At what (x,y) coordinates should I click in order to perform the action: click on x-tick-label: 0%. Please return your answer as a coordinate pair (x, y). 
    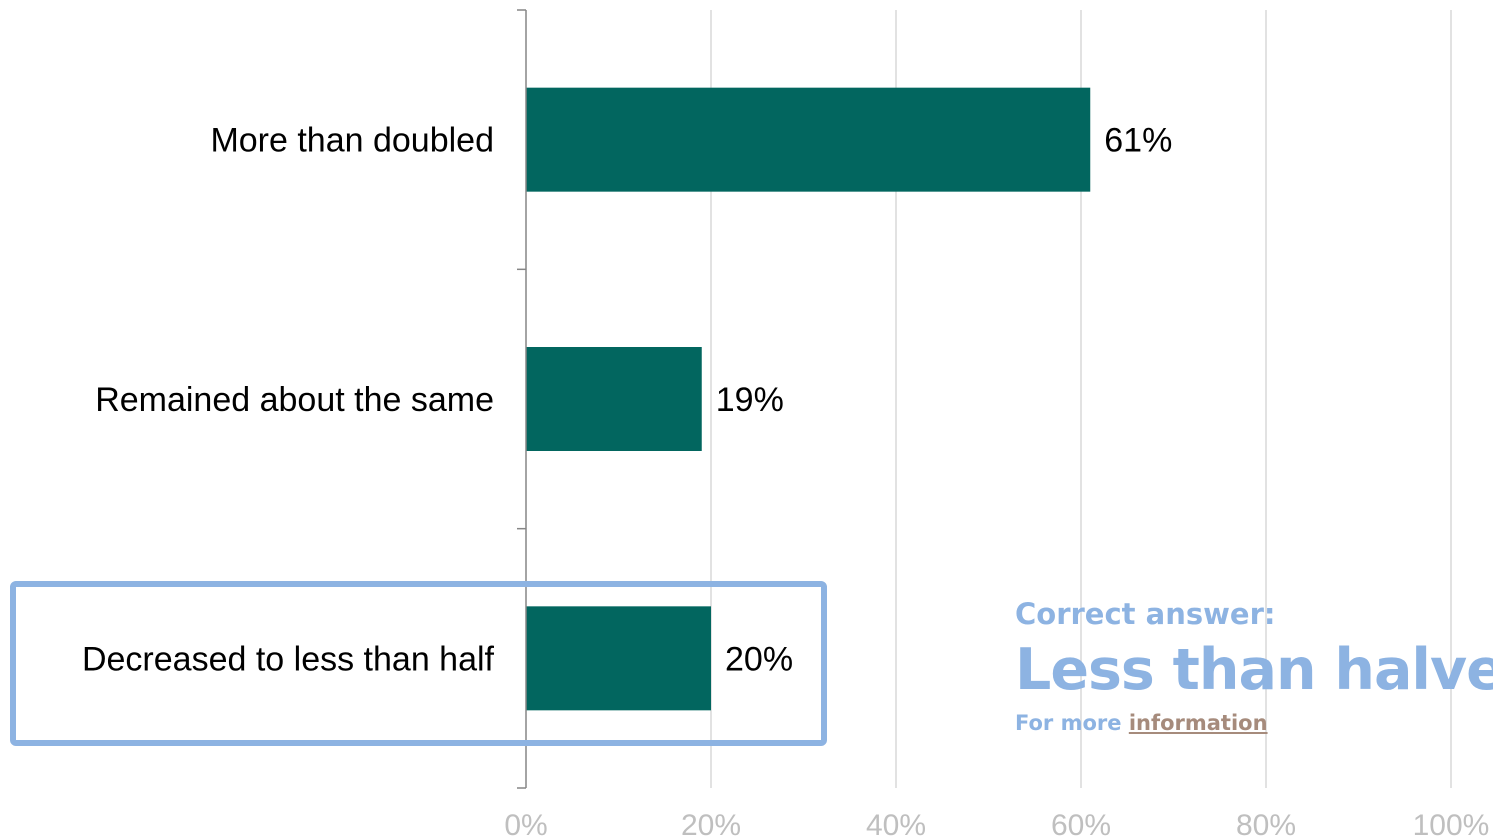
    Looking at the image, I should click on (525, 824).